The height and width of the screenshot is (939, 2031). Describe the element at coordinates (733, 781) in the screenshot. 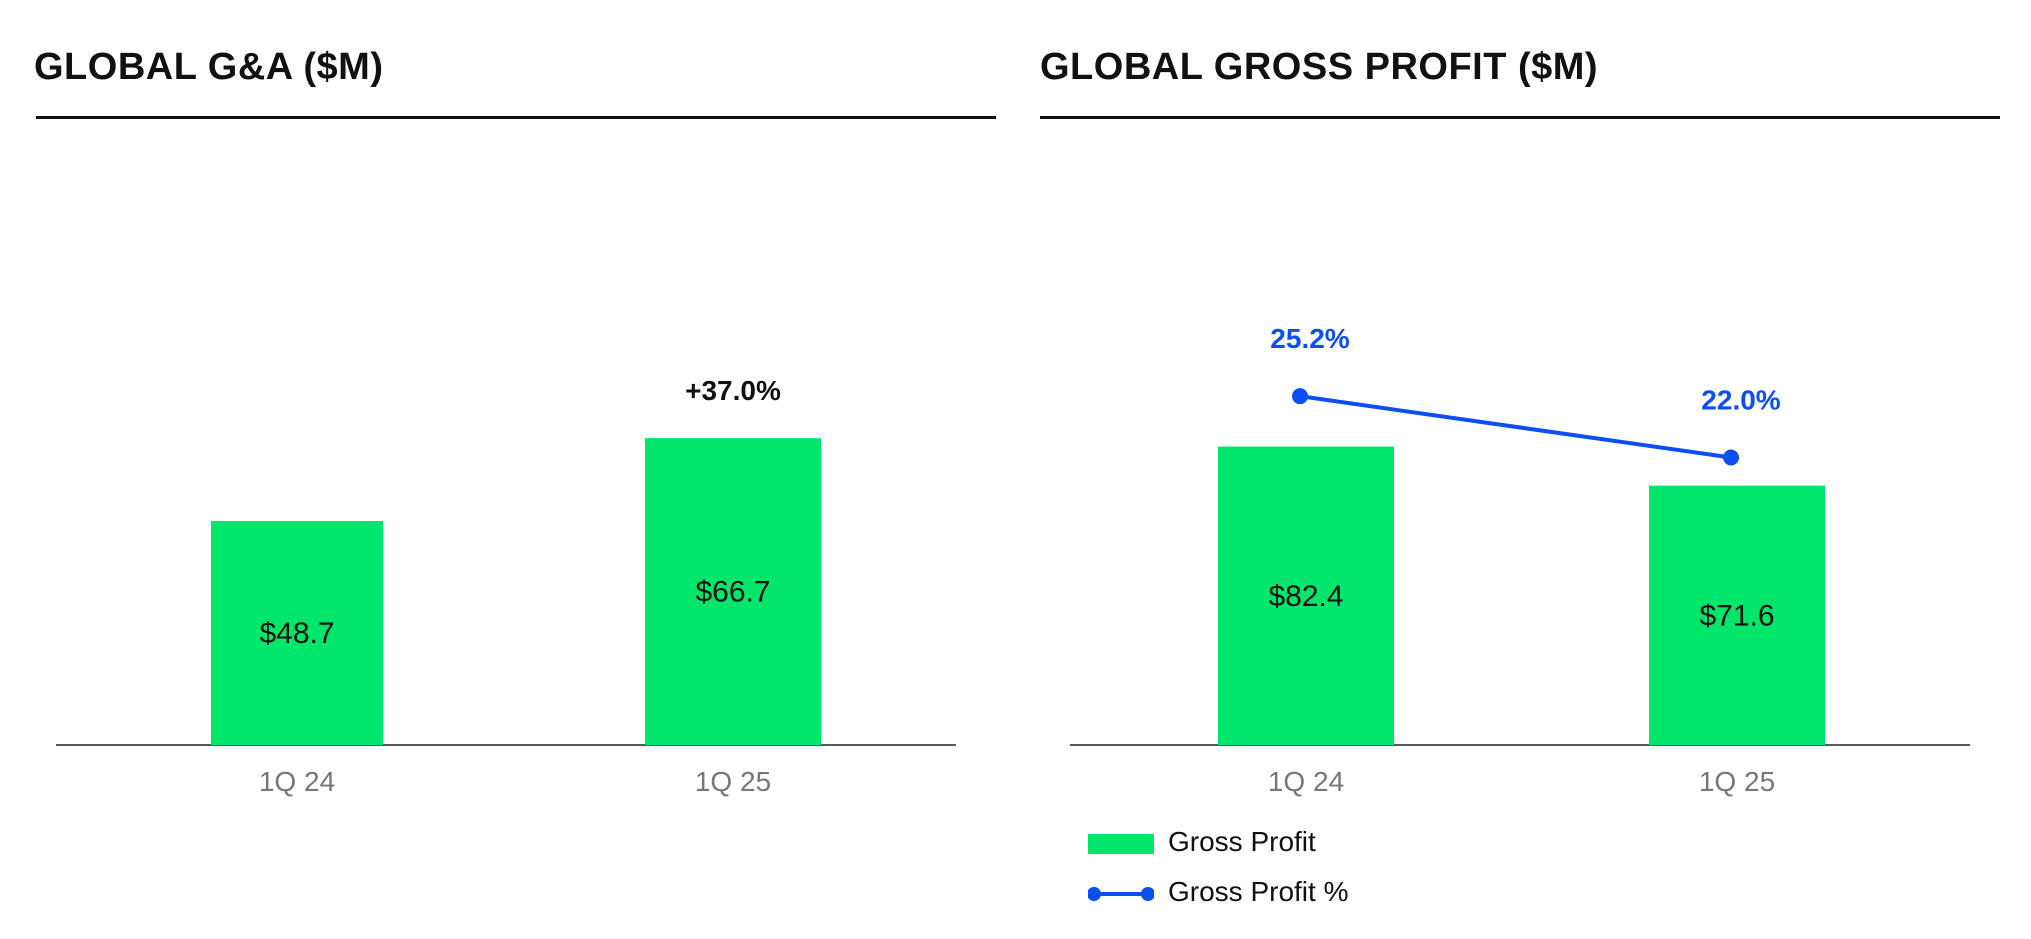

I see `ga-x-tick-label-1: 1Q 25` at that location.